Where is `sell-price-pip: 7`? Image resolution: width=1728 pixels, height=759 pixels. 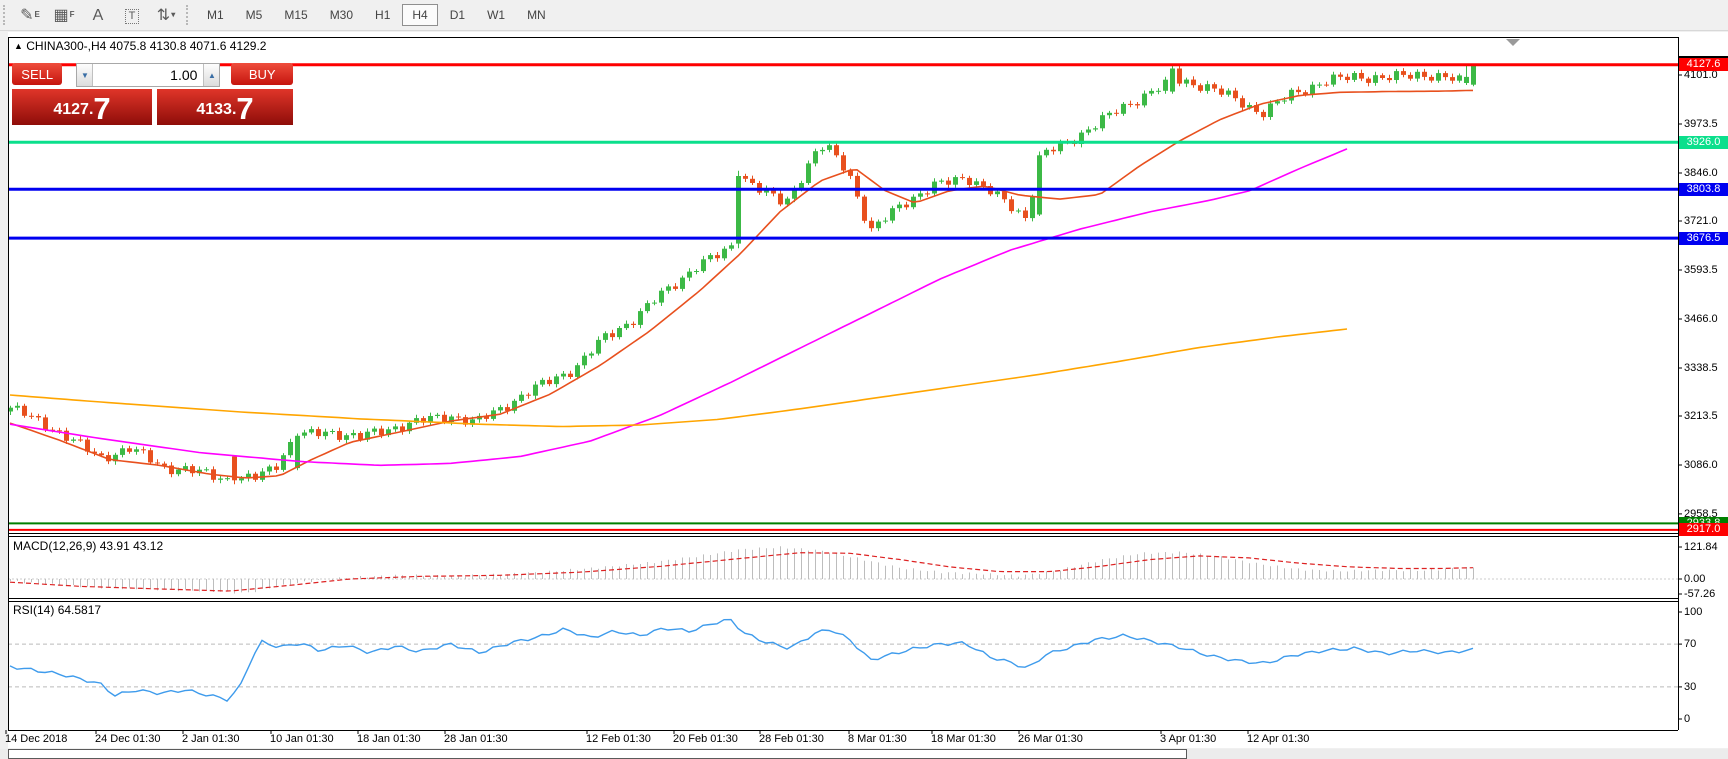 sell-price-pip: 7 is located at coordinates (102, 108).